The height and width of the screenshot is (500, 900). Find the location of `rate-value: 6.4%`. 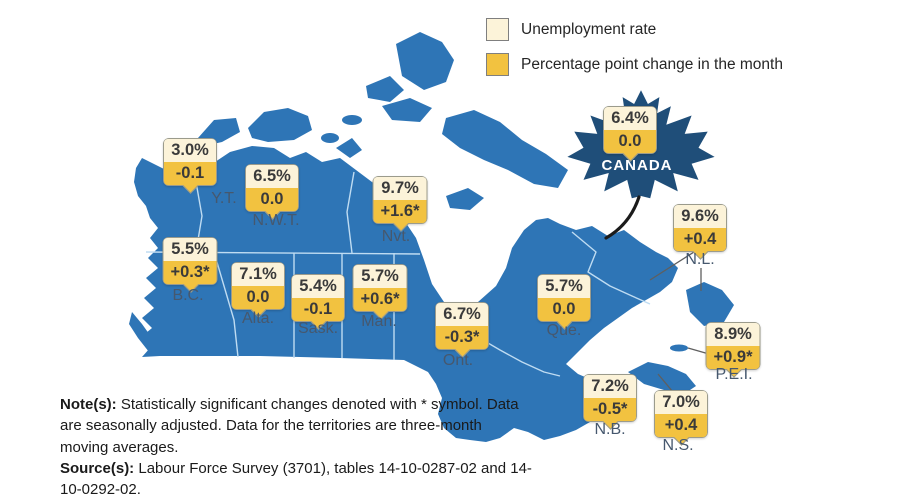

rate-value: 6.4% is located at coordinates (630, 118).